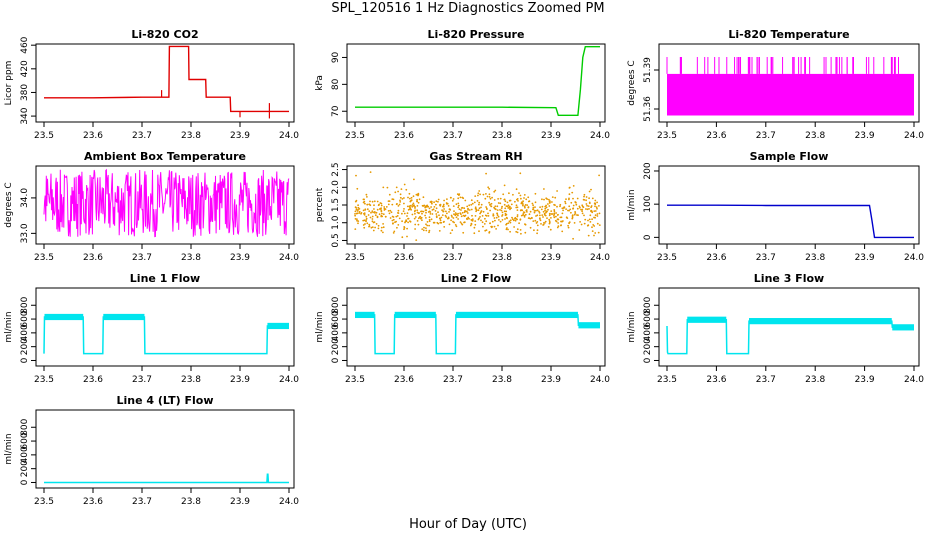 This screenshot has height=540, width=936. What do you see at coordinates (477, 81) in the screenshot?
I see `data-line` at bounding box center [477, 81].